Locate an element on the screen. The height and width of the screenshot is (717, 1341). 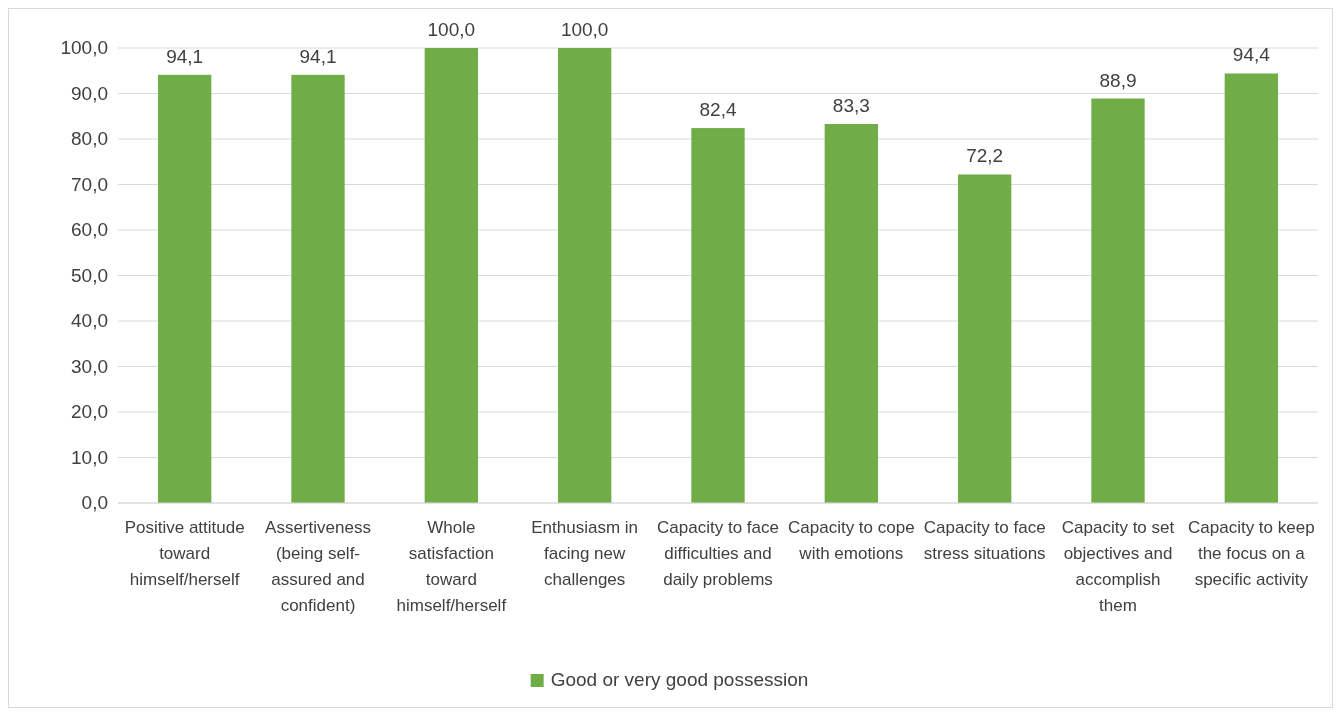
x-tick-label: Capacity to cope with emotions is located at coordinates (851, 540).